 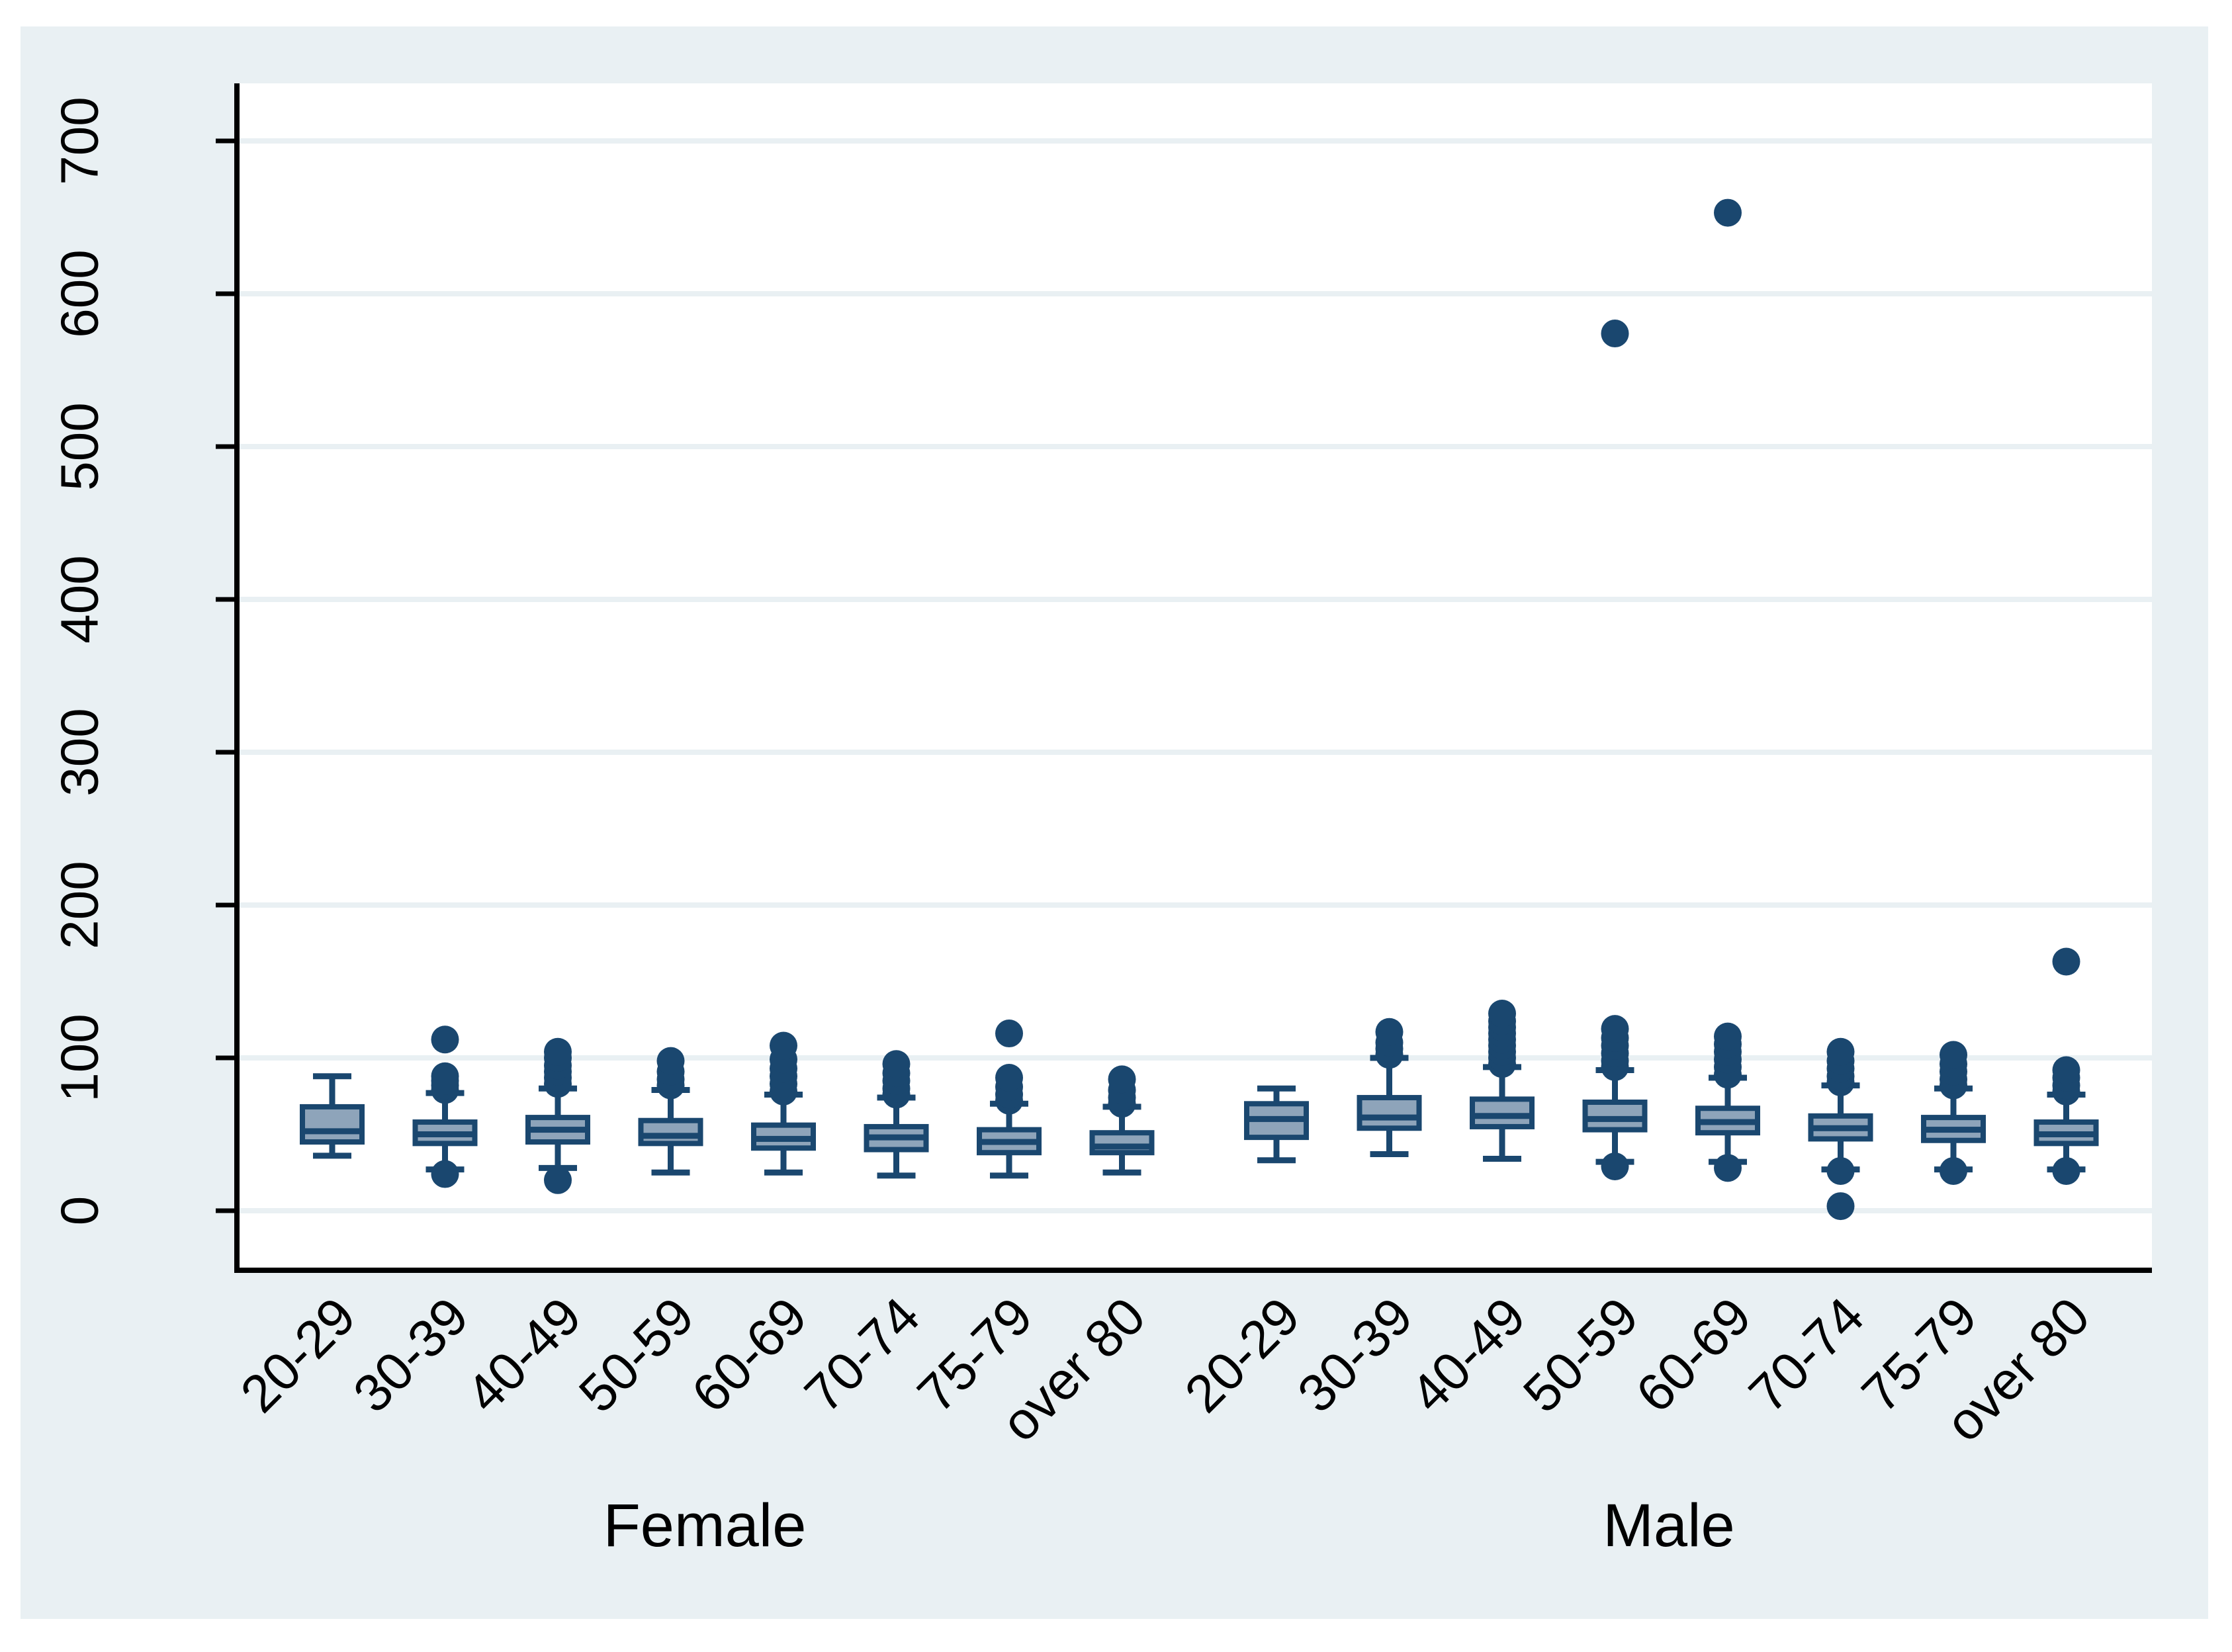 I want to click on y-tick-label: 400, so click(x=79, y=599).